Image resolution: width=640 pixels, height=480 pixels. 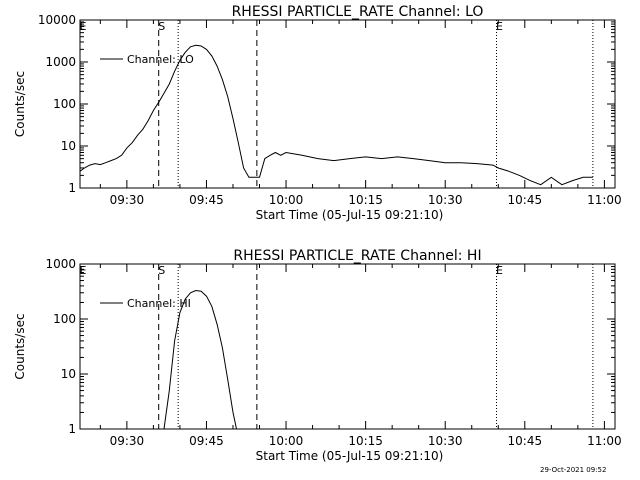 What do you see at coordinates (357, 256) in the screenshot?
I see `chart-title-2: RHESSI PARTICLE_RATE Channel: HI` at bounding box center [357, 256].